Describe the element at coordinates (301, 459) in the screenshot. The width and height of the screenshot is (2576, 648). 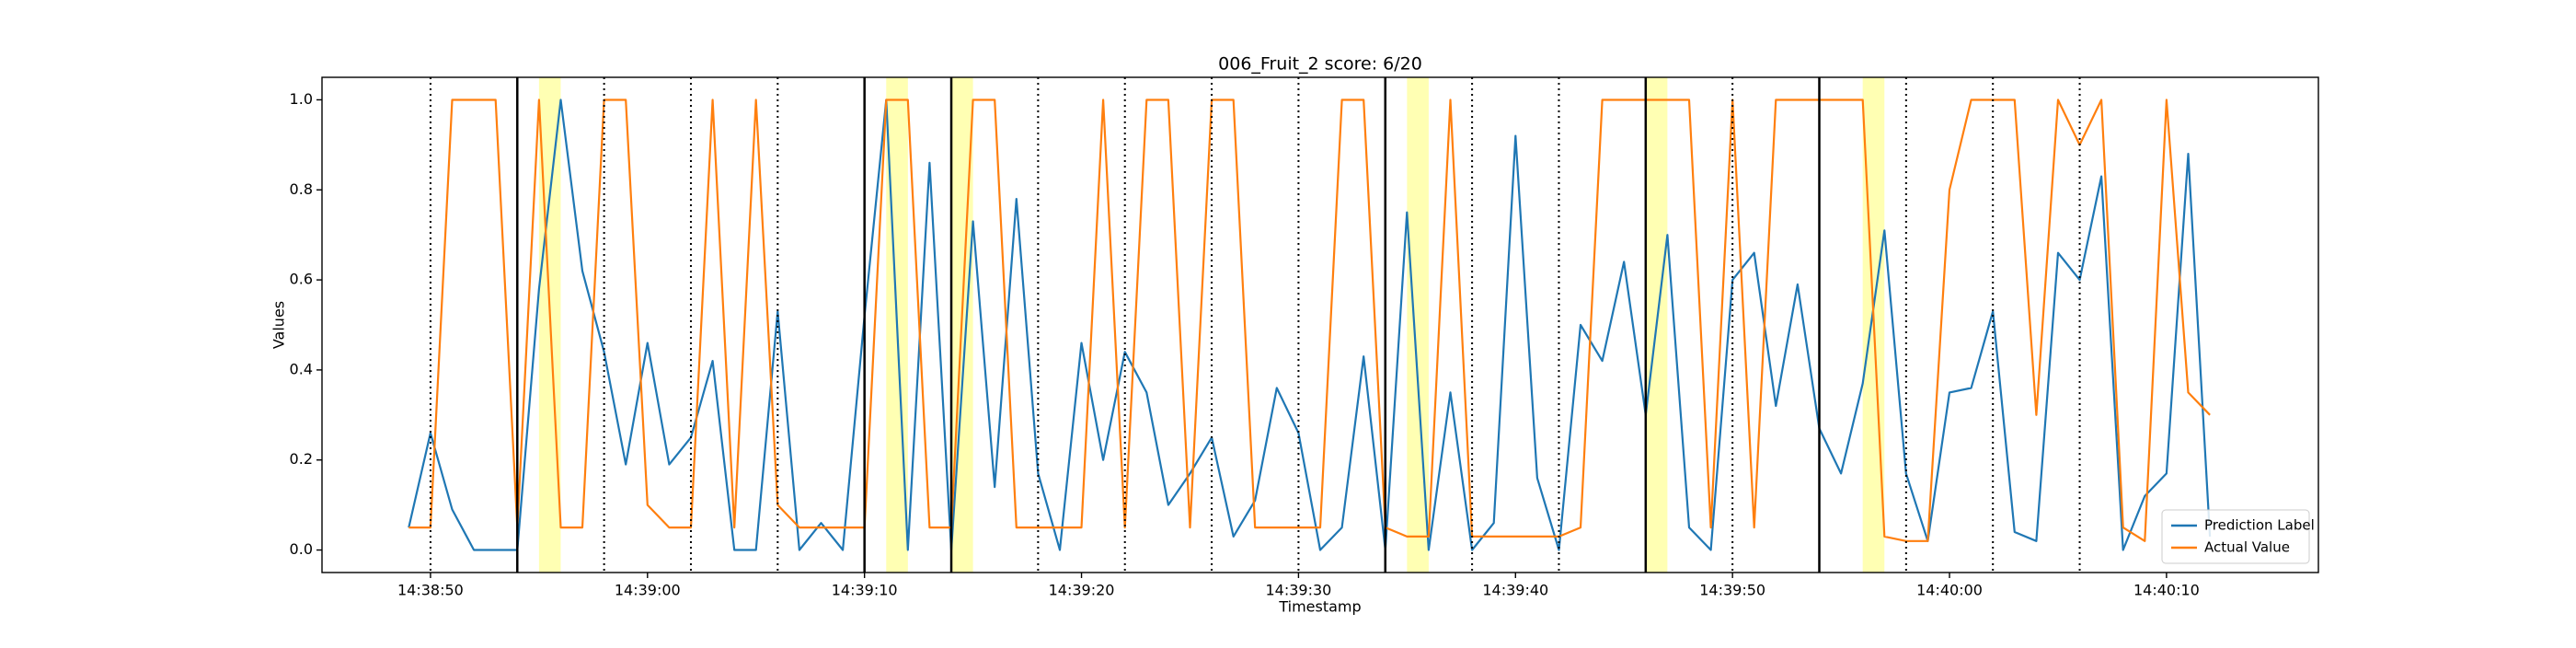
I see `y-tick-label: 0.2` at that location.